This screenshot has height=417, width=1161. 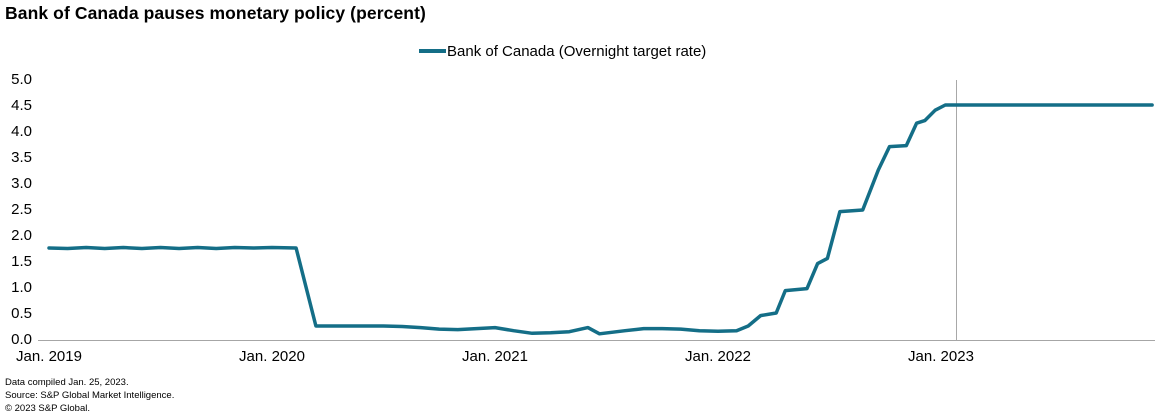 What do you see at coordinates (21, 235) in the screenshot?
I see `y-axis-tick-label: 2.0` at bounding box center [21, 235].